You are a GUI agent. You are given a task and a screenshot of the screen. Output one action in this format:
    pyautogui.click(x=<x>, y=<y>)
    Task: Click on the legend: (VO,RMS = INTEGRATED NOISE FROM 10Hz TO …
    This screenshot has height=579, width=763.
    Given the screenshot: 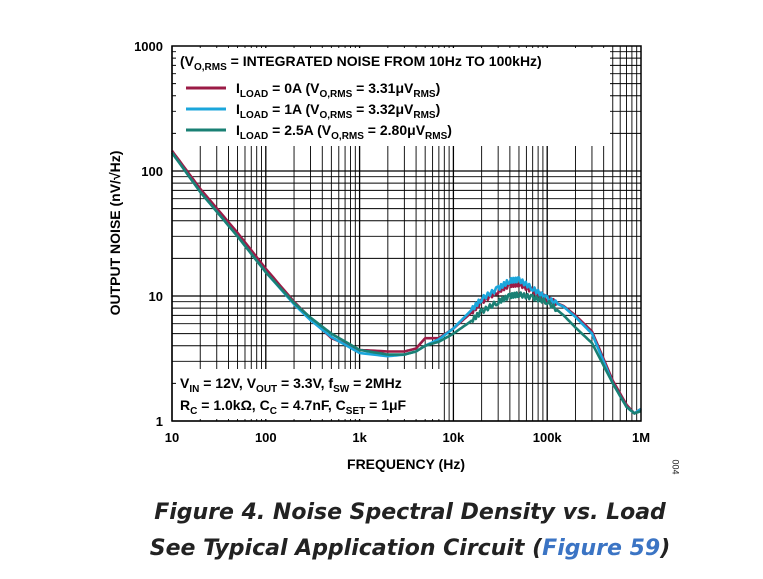 What is the action you would take?
    pyautogui.click(x=393, y=97)
    